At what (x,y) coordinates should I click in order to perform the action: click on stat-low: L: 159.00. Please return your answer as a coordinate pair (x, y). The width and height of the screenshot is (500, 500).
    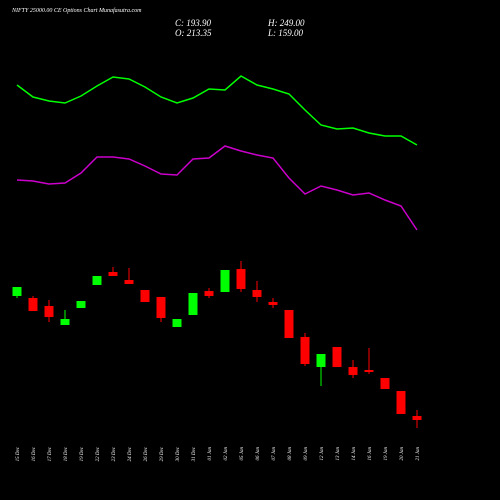
    Looking at the image, I should click on (285, 33).